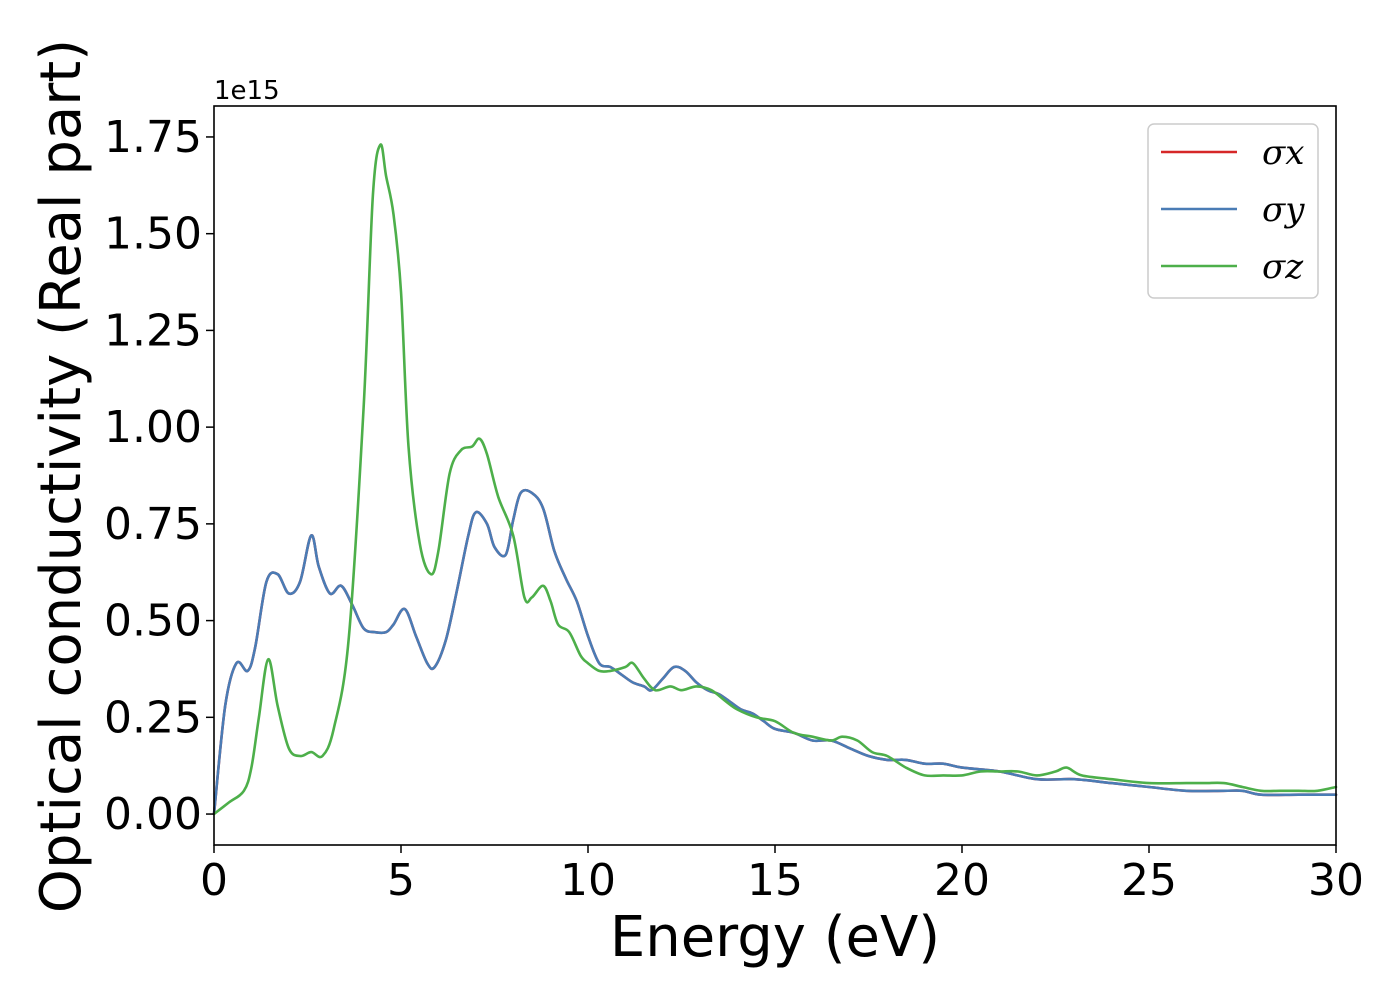  Describe the element at coordinates (401, 880) in the screenshot. I see `x-tick-label: 5` at that location.